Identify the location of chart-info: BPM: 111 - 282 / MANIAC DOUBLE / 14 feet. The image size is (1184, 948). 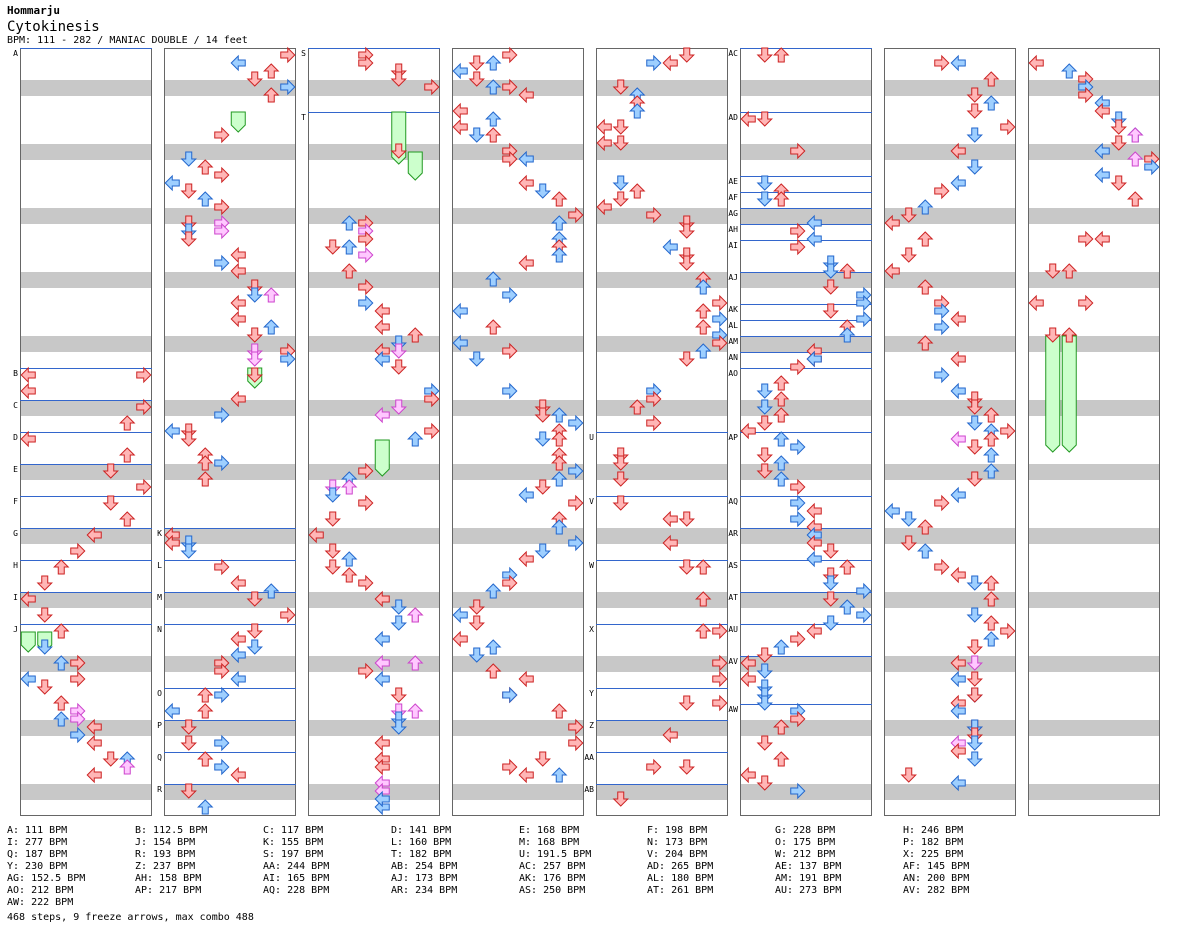
(127, 40).